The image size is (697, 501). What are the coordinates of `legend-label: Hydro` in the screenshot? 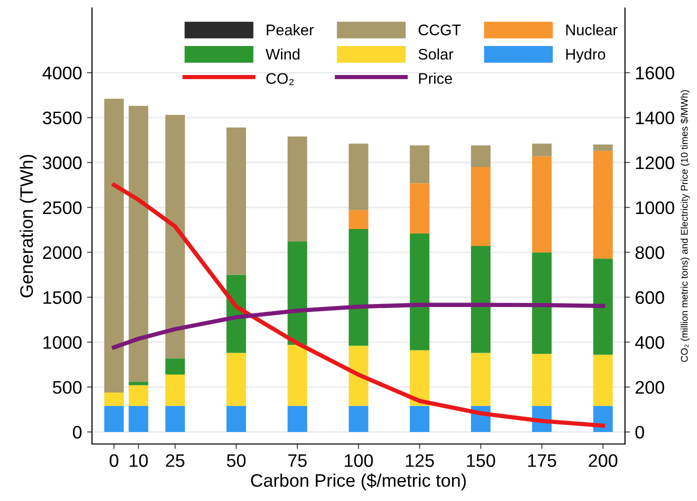 It's located at (586, 55).